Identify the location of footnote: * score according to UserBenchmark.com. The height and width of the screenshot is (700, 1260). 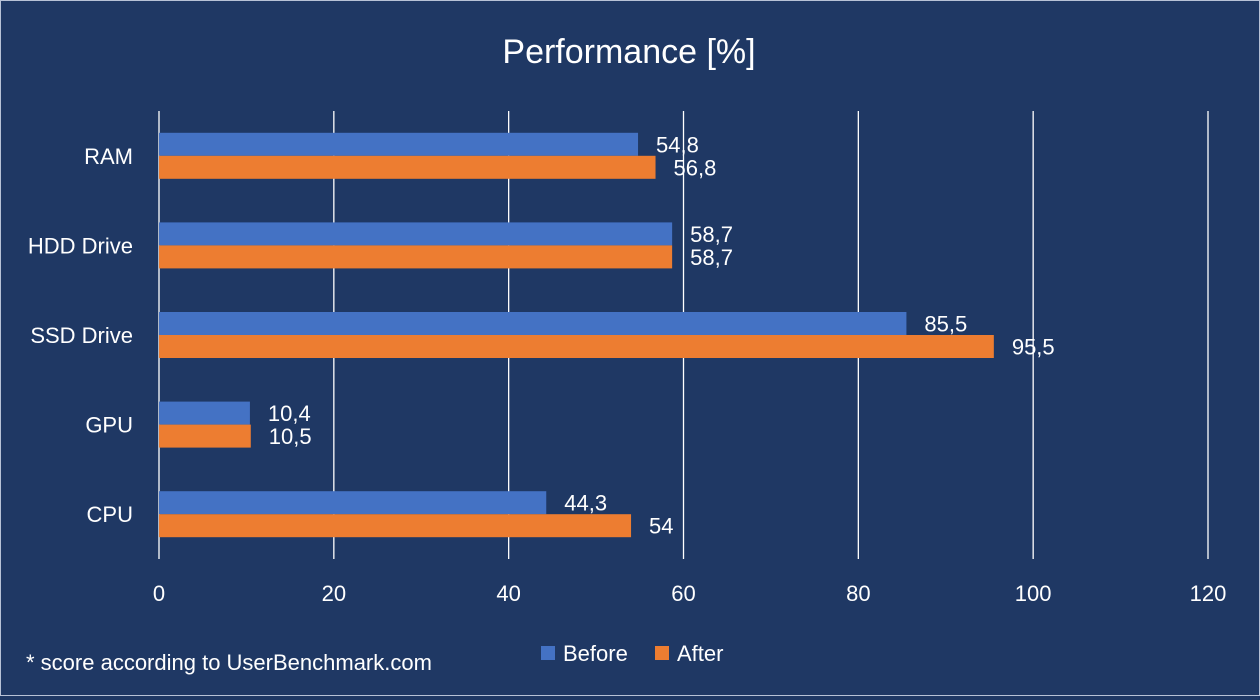
(229, 662).